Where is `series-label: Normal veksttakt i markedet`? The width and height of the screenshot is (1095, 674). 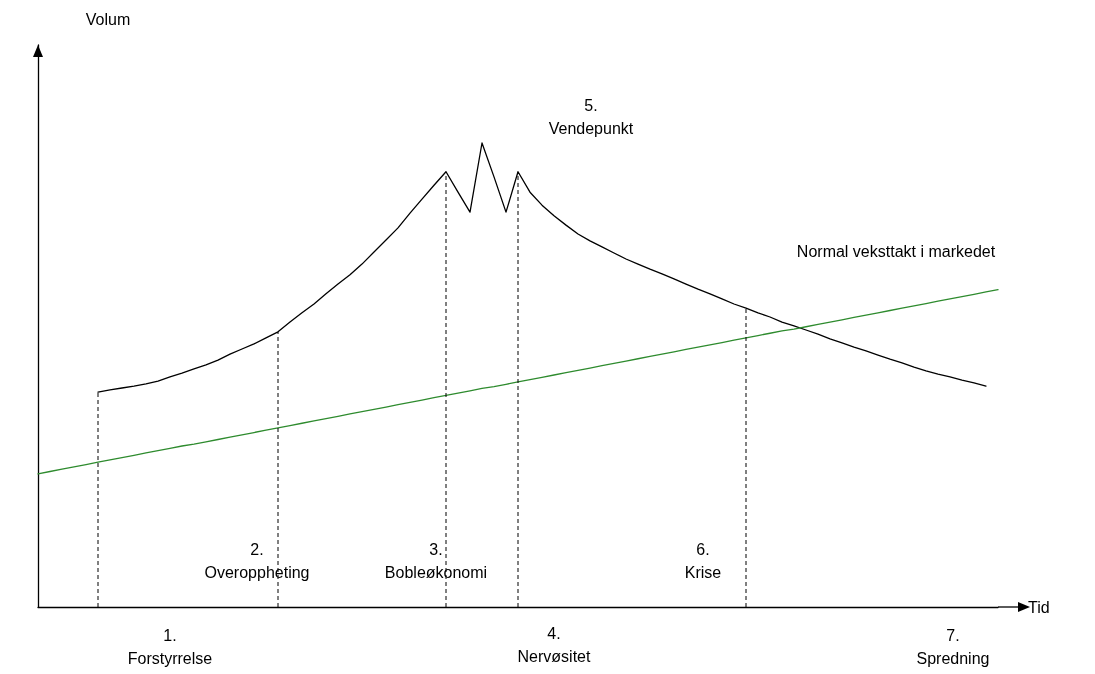 series-label: Normal veksttakt i markedet is located at coordinates (896, 252).